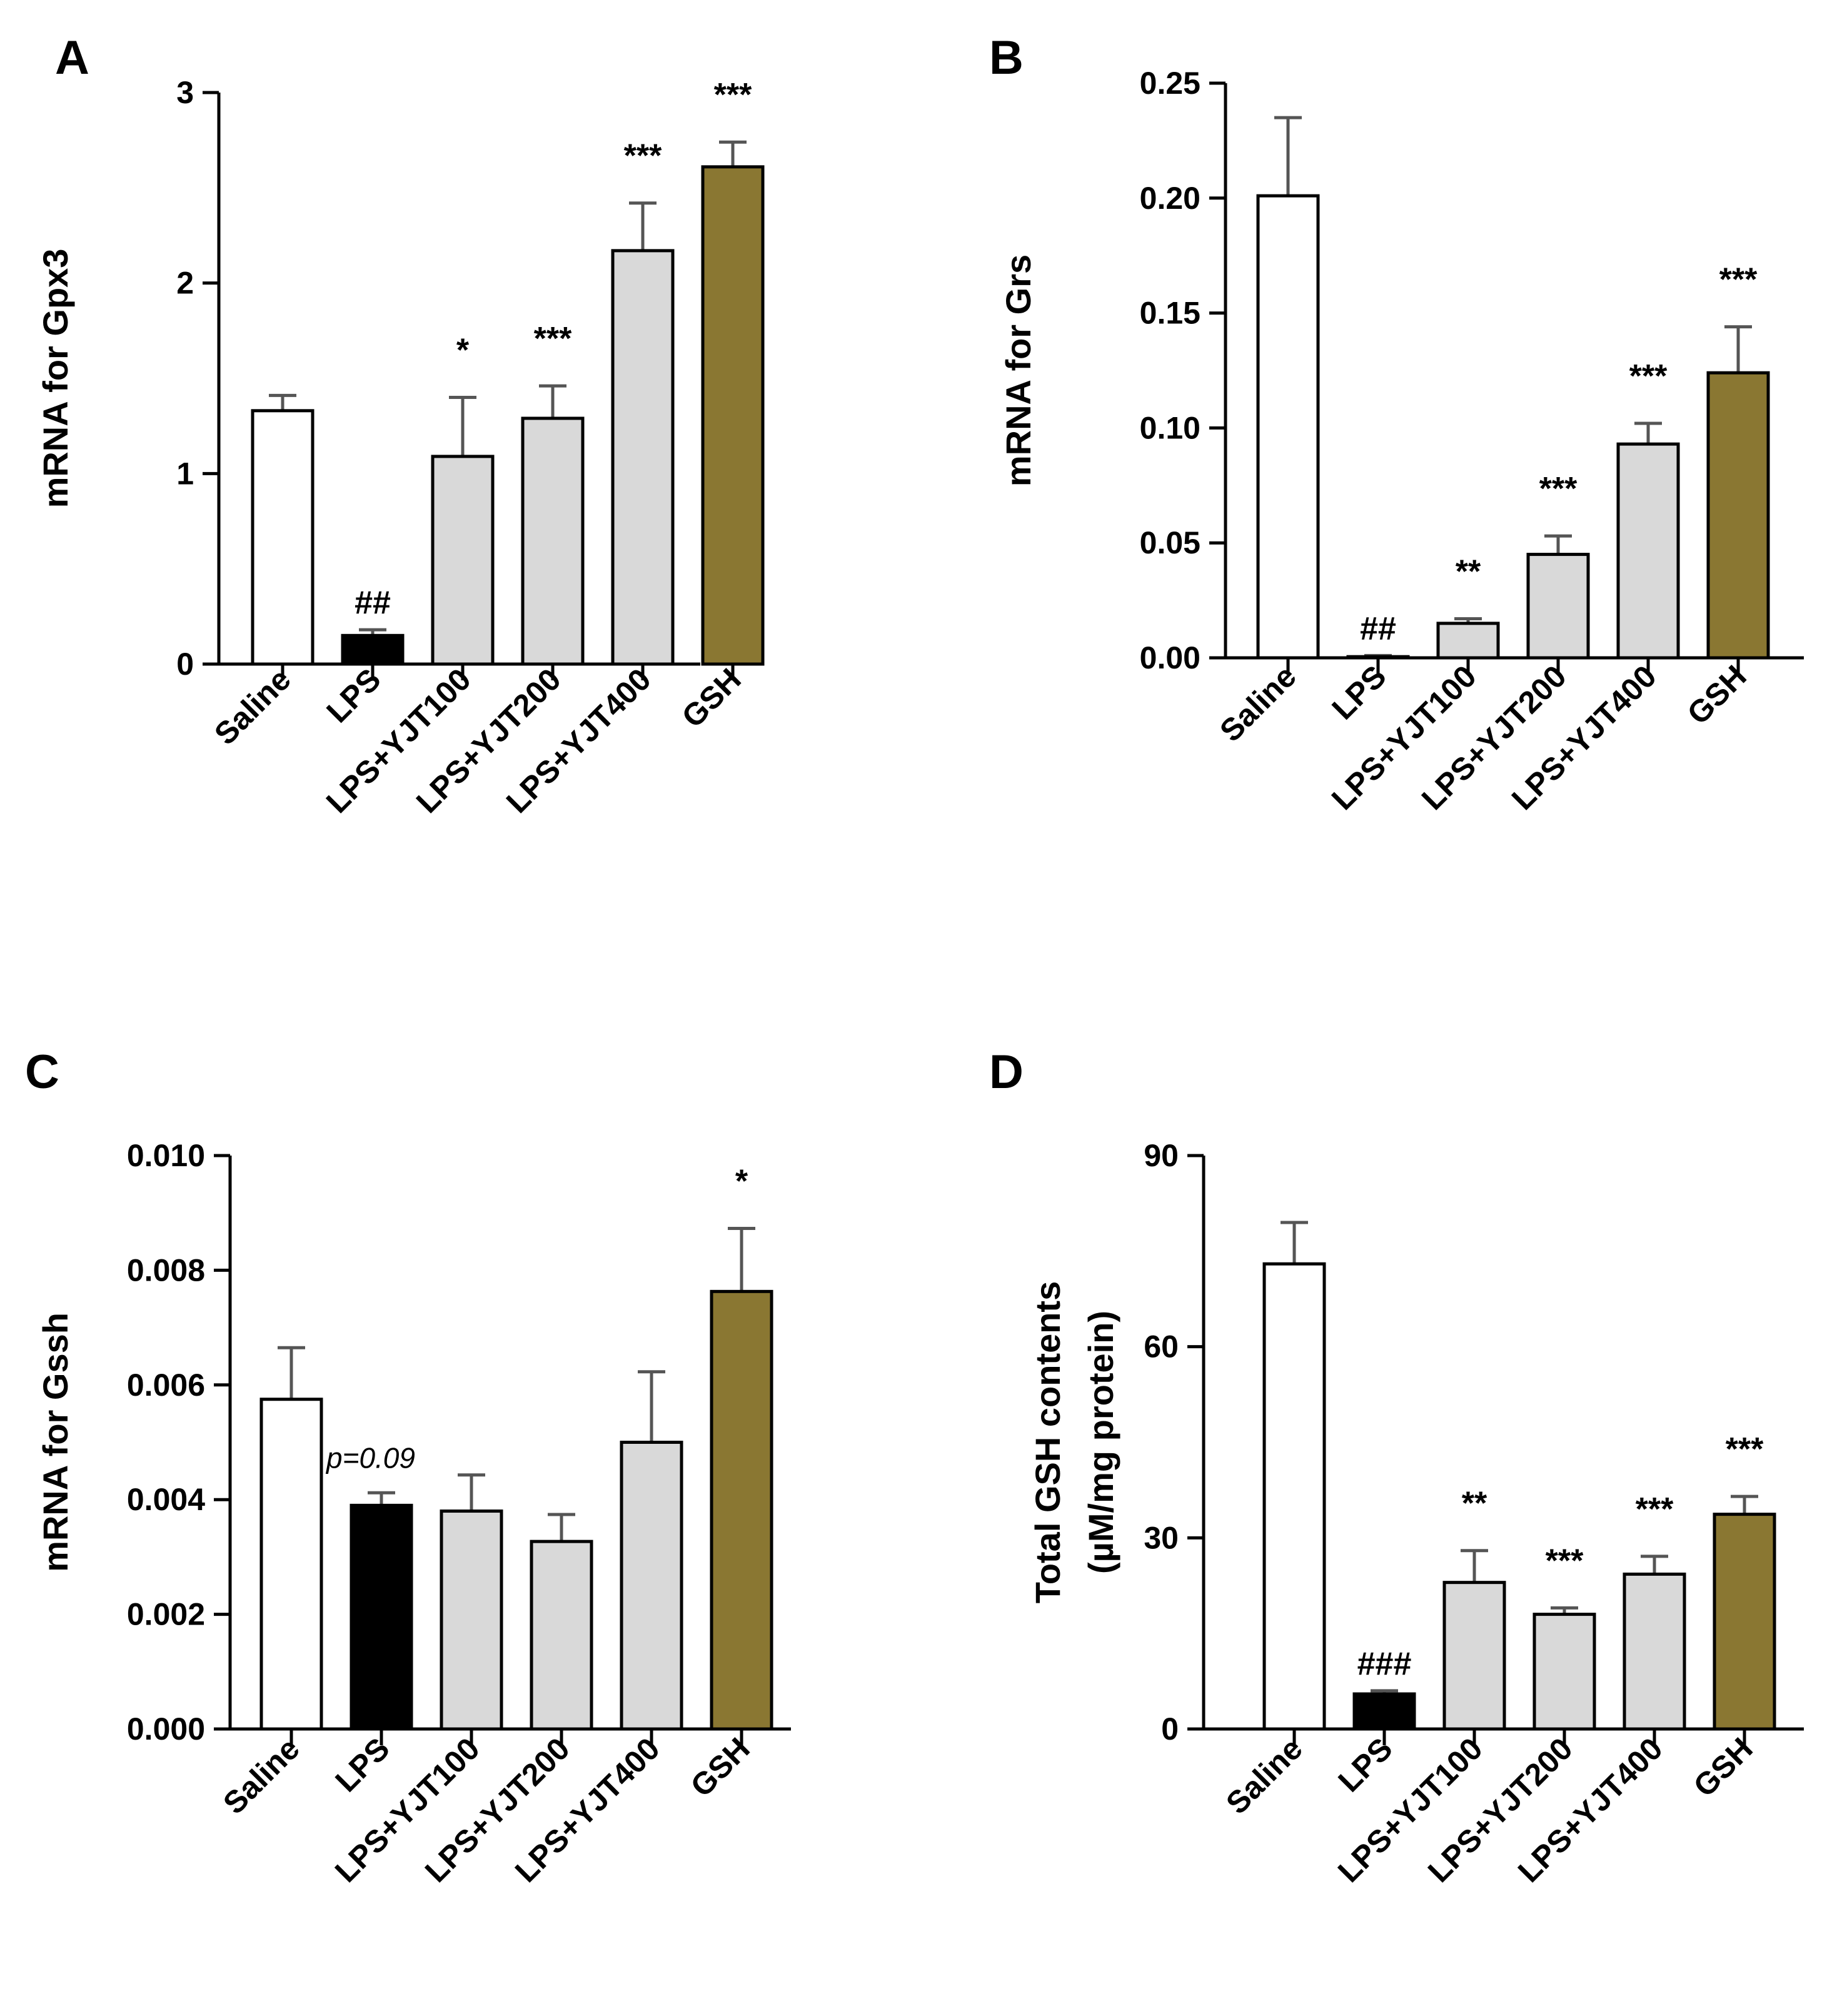  Describe the element at coordinates (166, 1729) in the screenshot. I see `y-tick-label: 0.000` at that location.